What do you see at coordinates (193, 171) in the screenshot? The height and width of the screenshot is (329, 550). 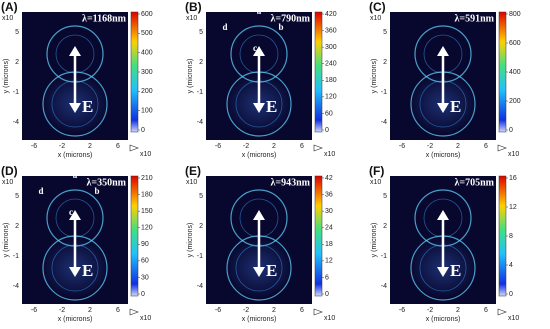 I see `panel-label: (E)` at bounding box center [193, 171].